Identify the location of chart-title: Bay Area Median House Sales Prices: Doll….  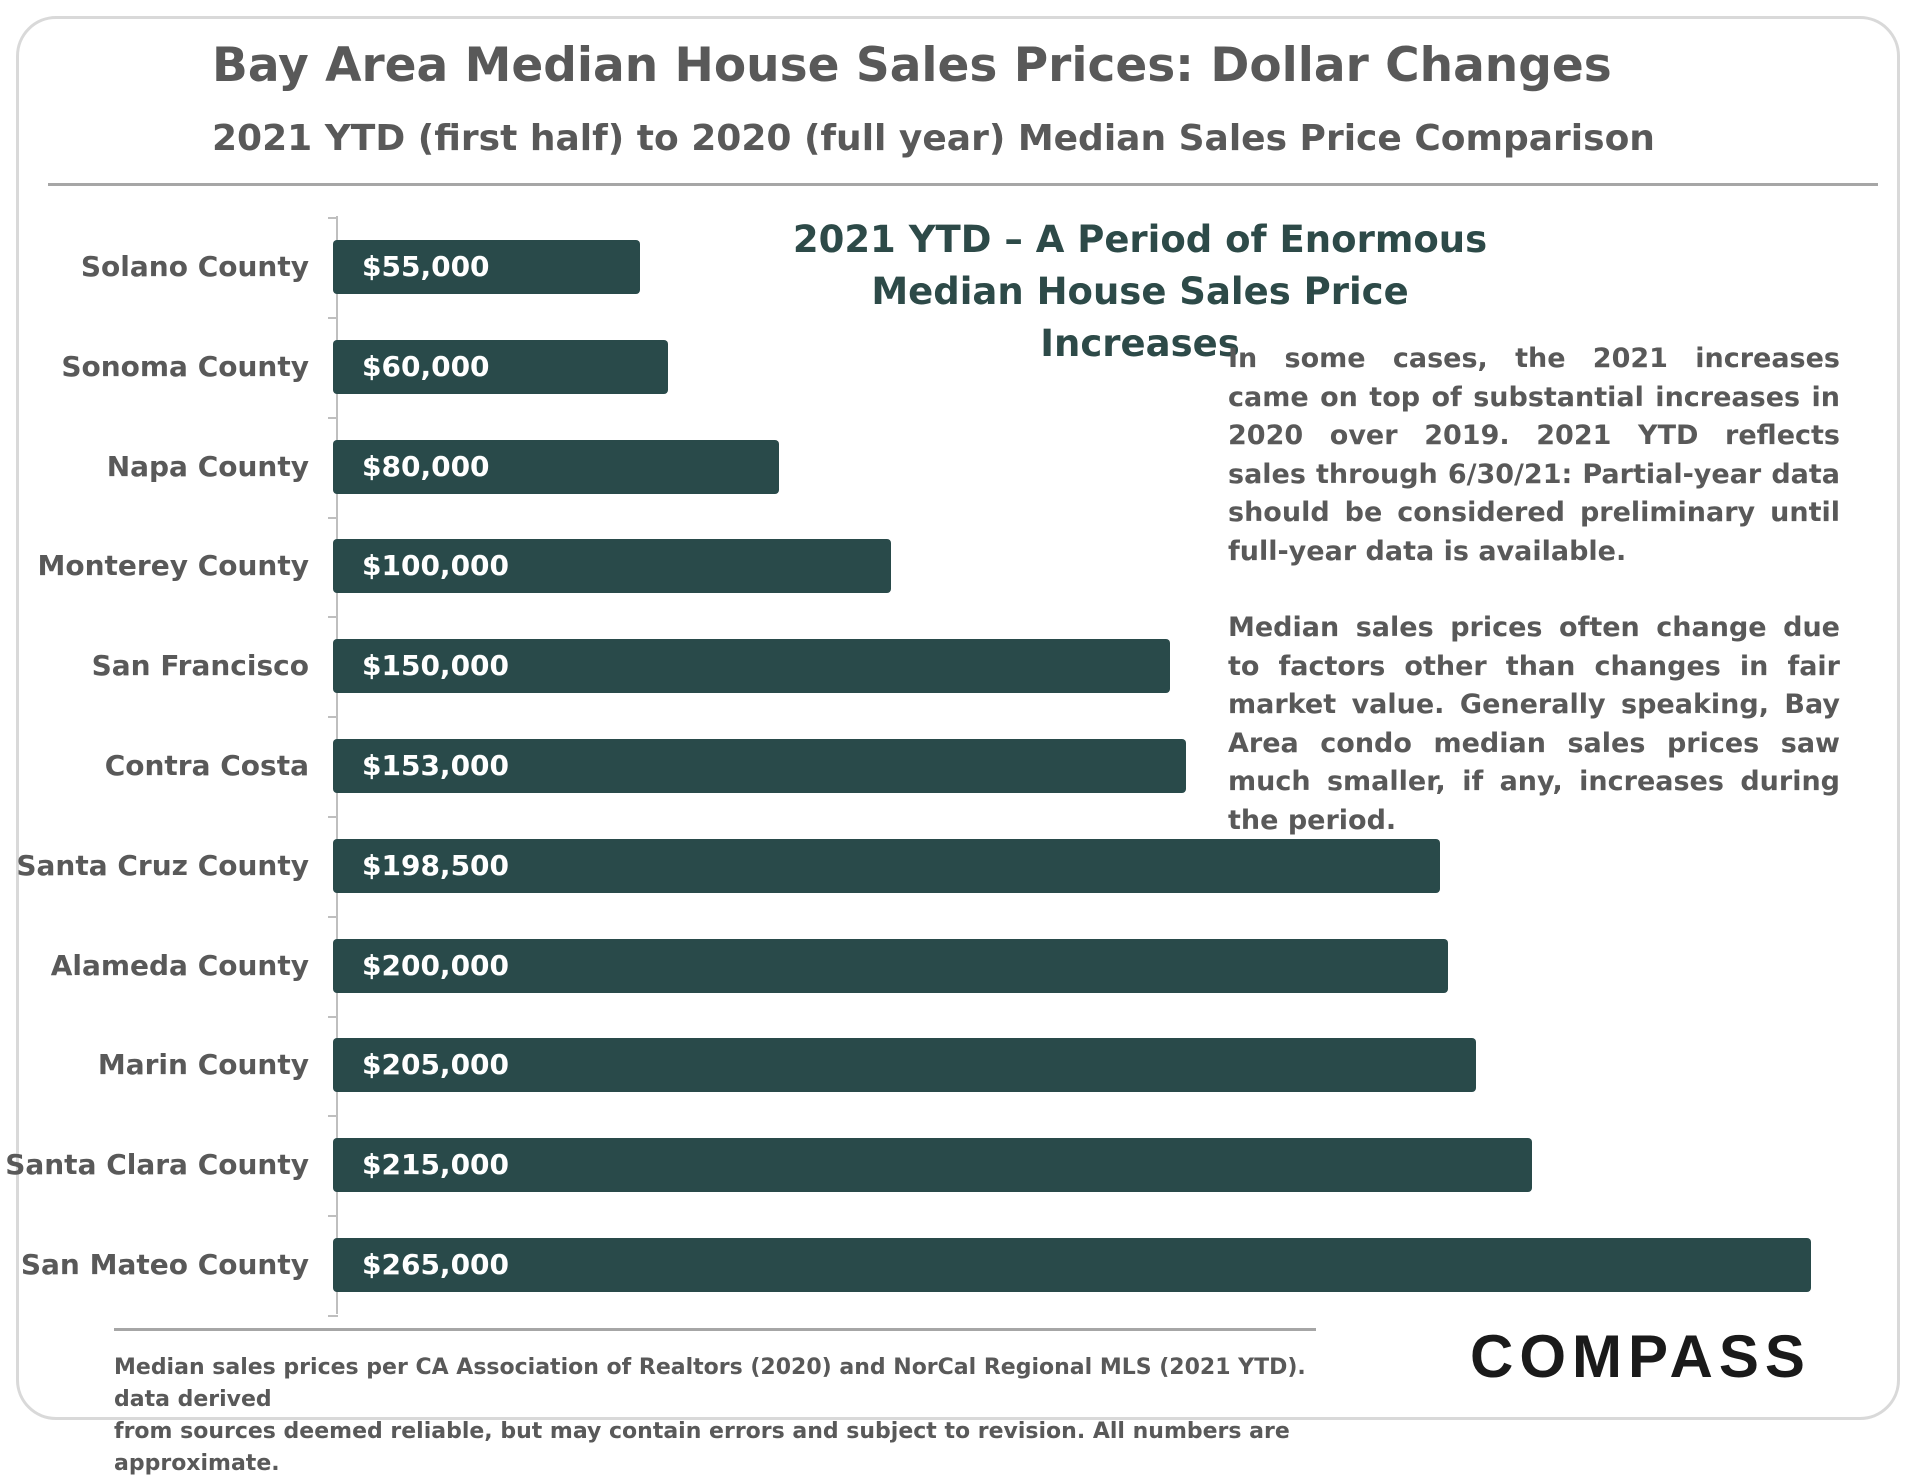
(912, 65).